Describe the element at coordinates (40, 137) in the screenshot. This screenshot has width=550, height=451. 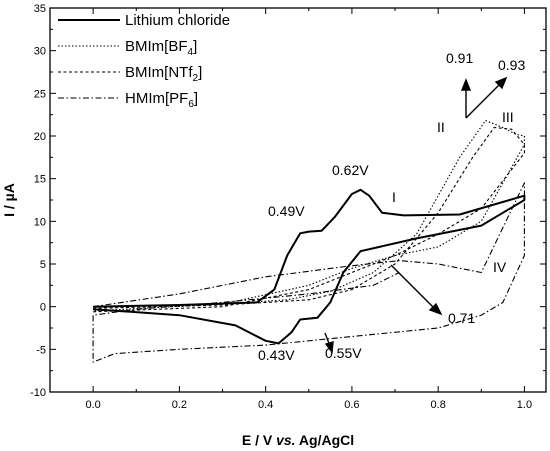
I see `y-tick-label: 20` at that location.